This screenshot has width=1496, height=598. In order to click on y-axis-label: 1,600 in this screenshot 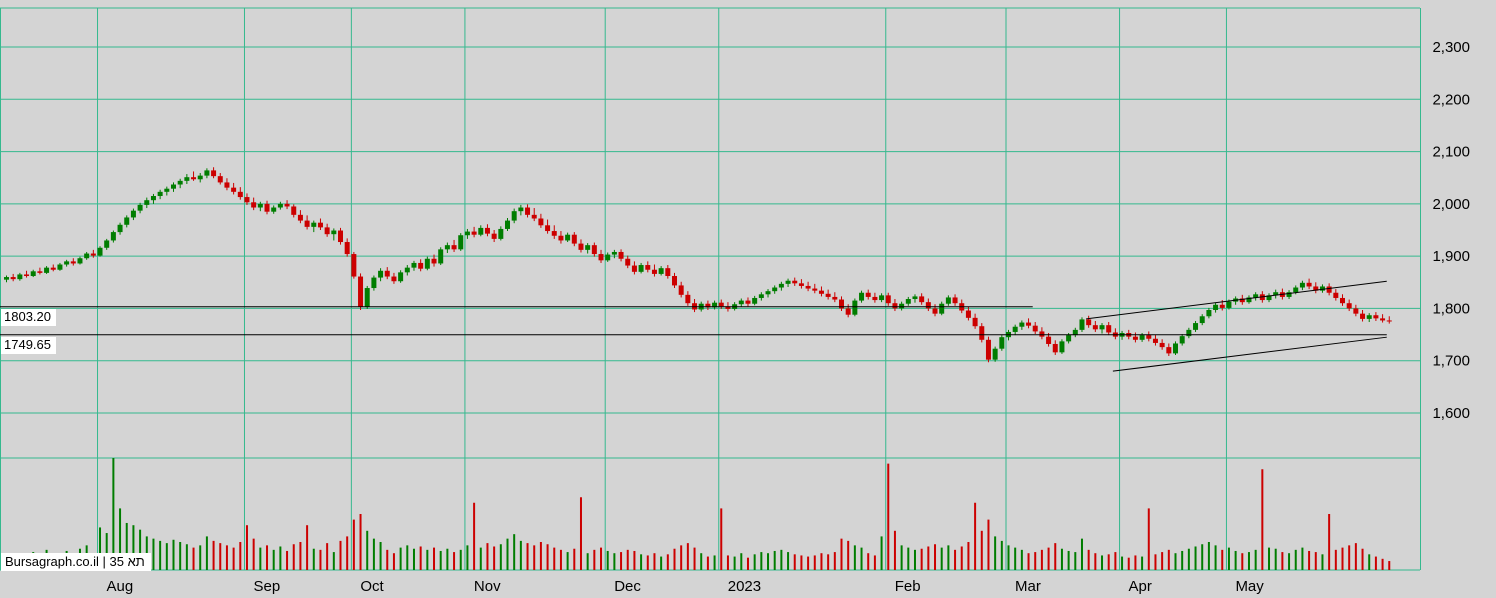, I will do `click(1451, 413)`.